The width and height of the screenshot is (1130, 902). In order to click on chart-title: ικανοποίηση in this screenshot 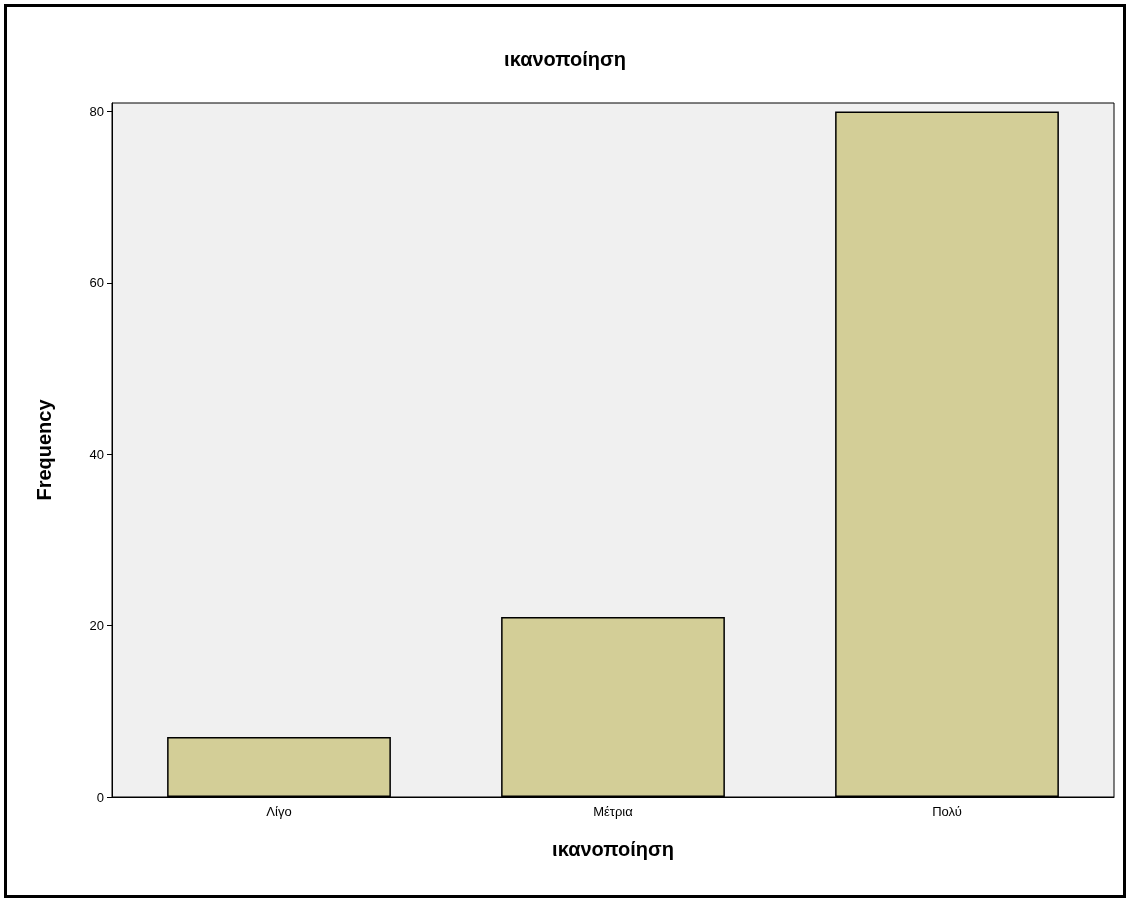, I will do `click(565, 59)`.